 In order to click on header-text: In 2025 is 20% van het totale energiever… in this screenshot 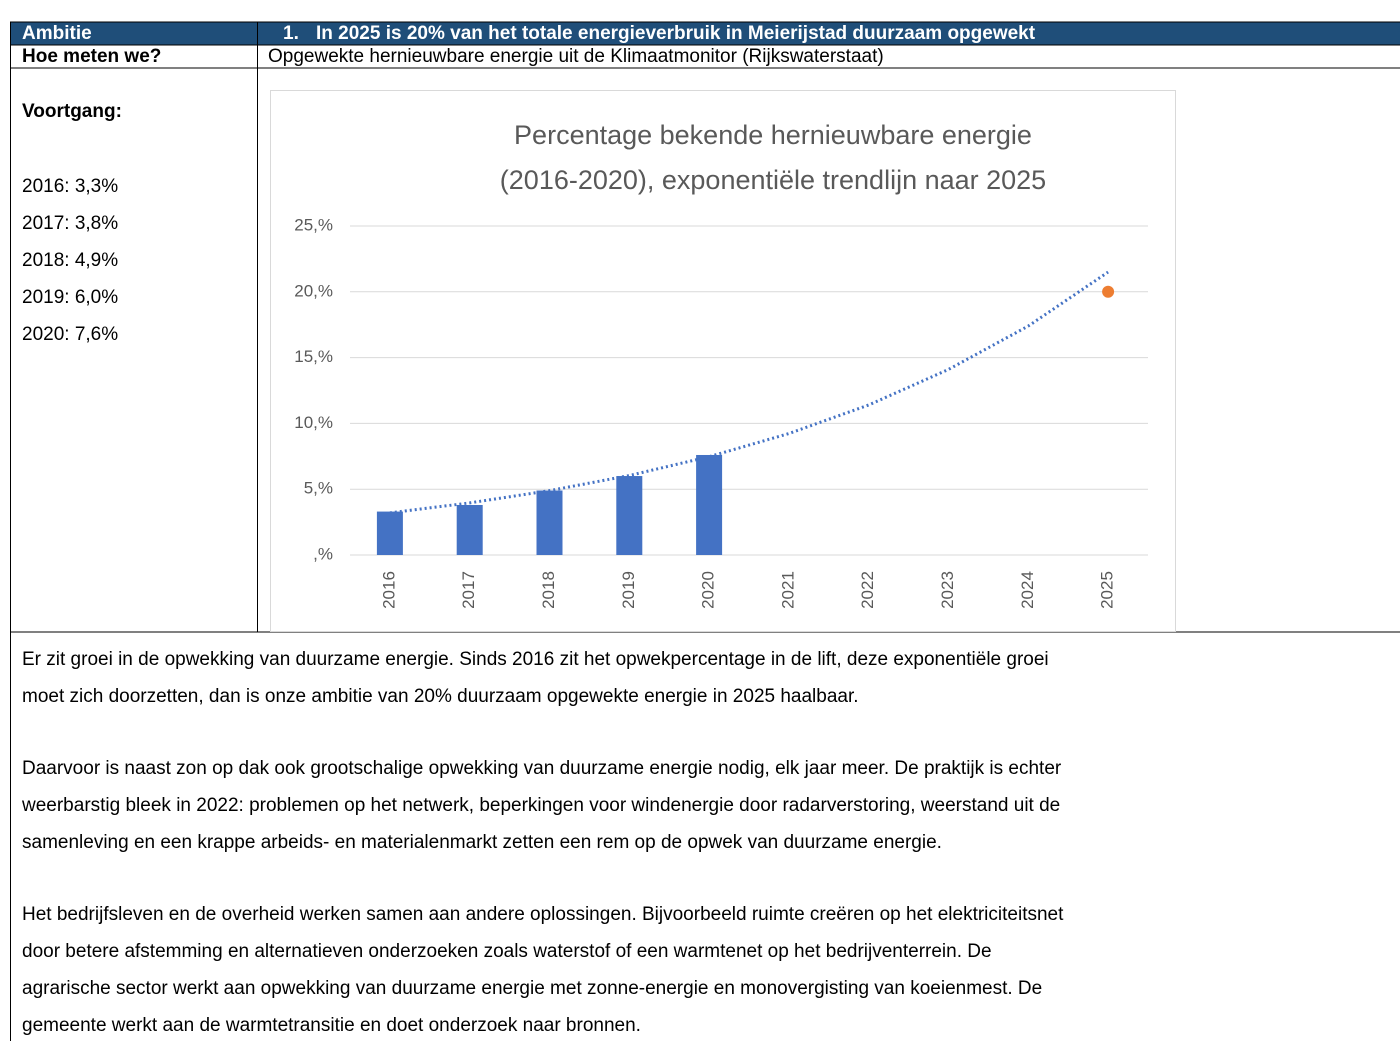, I will do `click(676, 33)`.